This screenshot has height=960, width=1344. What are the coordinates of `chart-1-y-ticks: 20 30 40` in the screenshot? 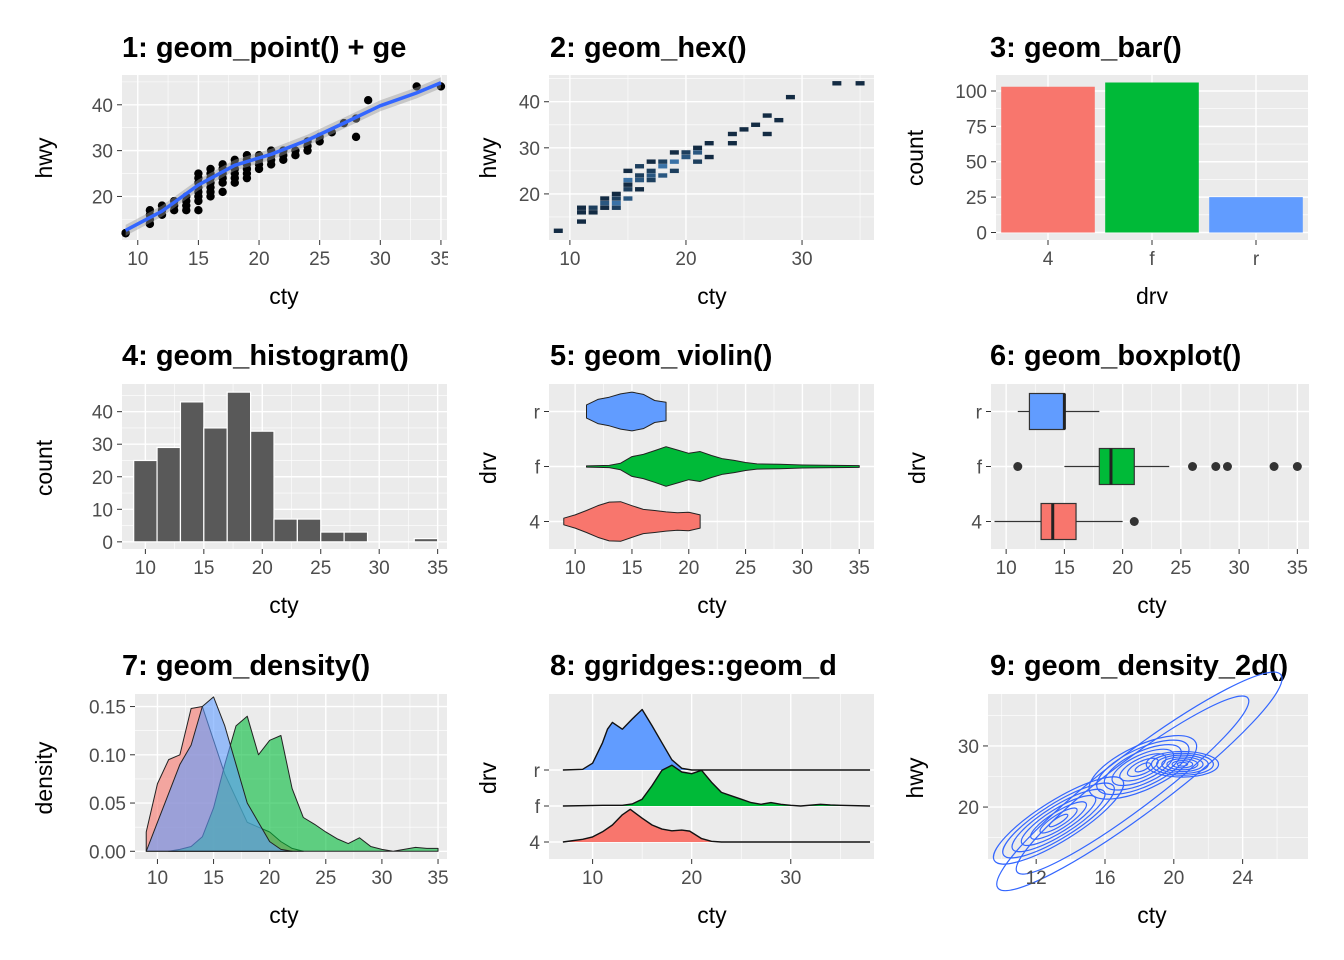 It's located at (107, 152).